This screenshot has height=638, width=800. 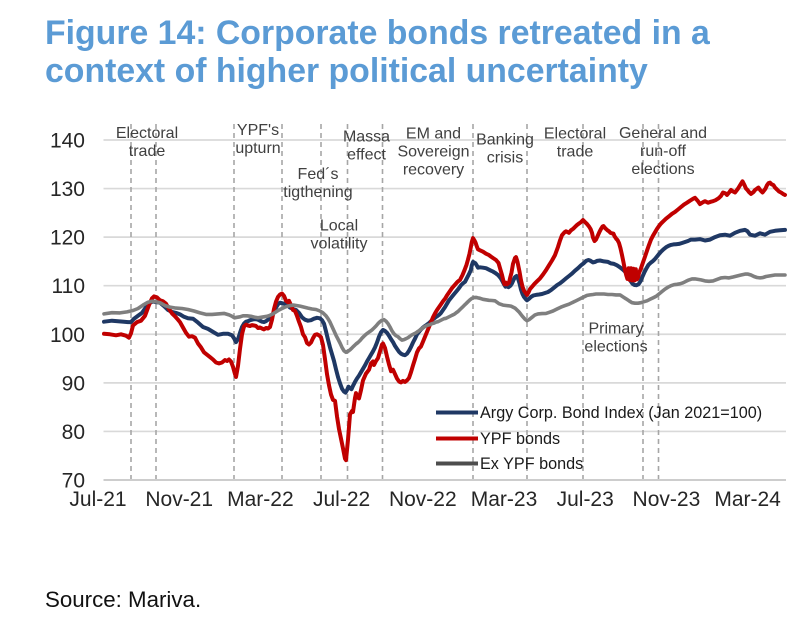 I want to click on svg-text: Mar-24, so click(x=747, y=499).